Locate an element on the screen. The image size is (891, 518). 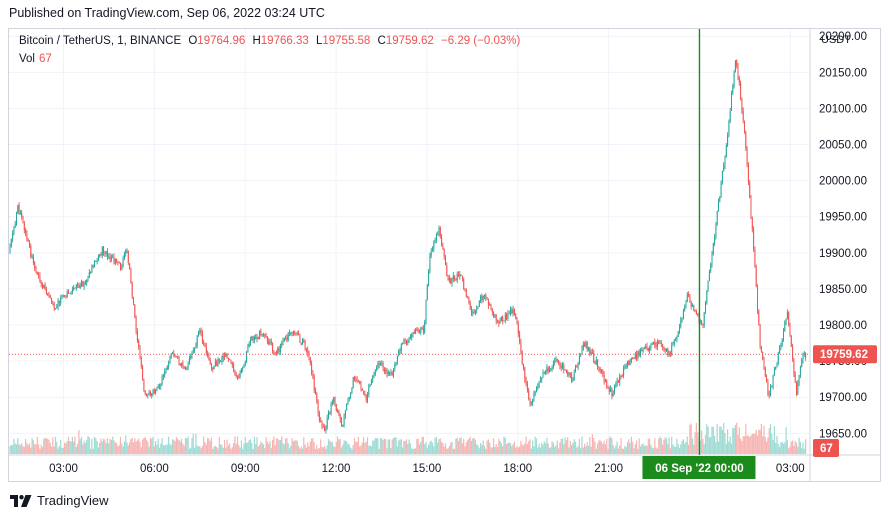
tradingview-footer: TradingView is located at coordinates (59, 500).